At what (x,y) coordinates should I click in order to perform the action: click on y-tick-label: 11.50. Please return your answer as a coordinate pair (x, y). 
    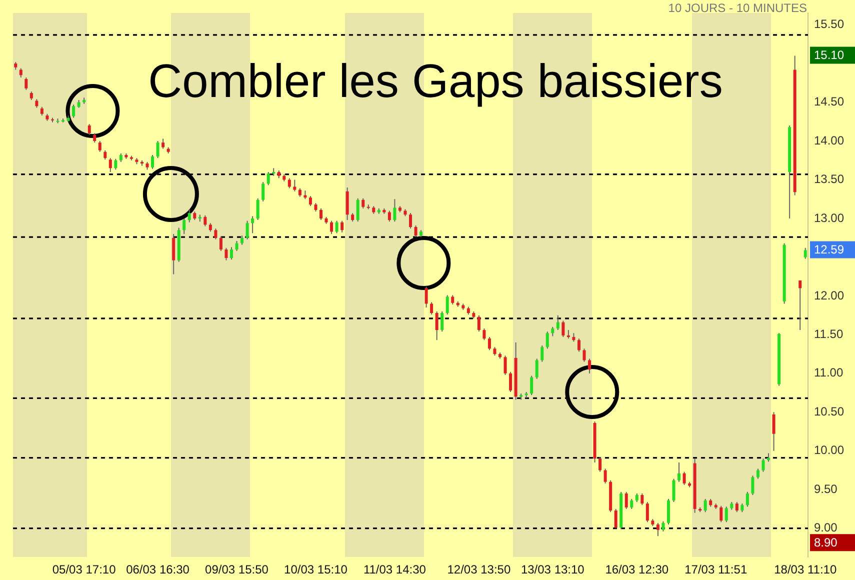
    Looking at the image, I should click on (829, 333).